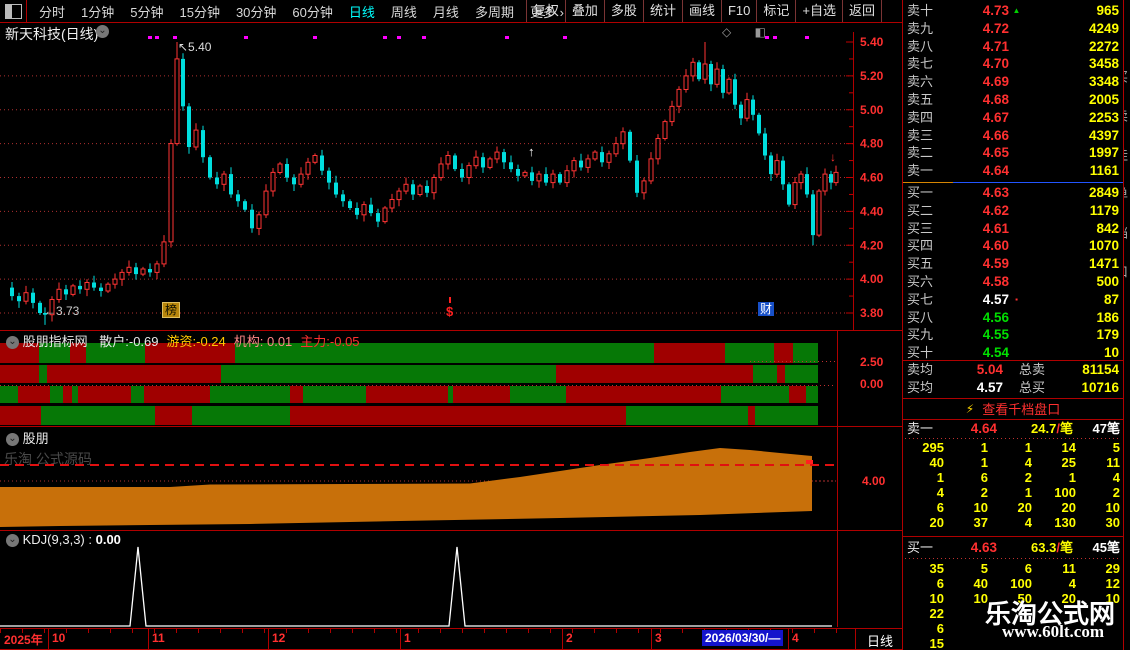 This screenshot has height=650, width=1130. What do you see at coordinates (451, 478) in the screenshot?
I see `gupeng-area-panel: 4.00 ⌄ 股朋 乐淘 公式源码` at bounding box center [451, 478].